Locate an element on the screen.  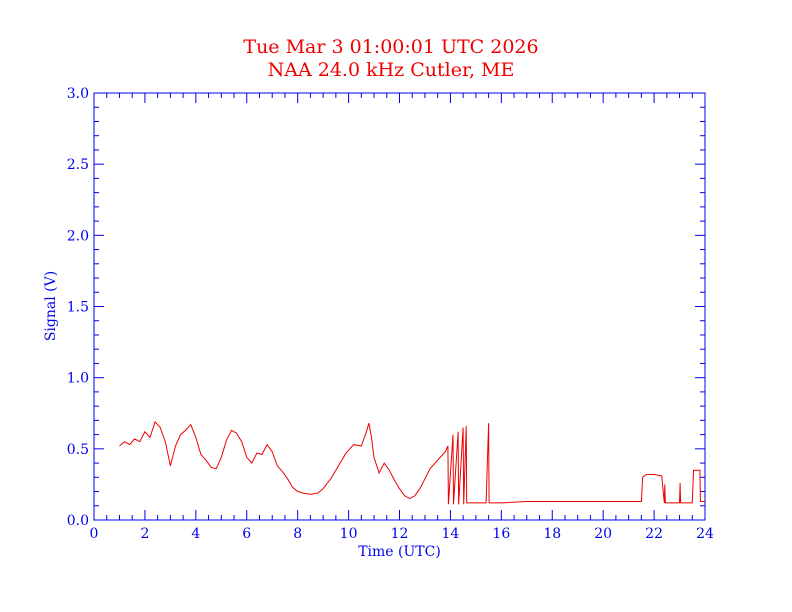
y-tick-label: 1.0 is located at coordinates (78, 379).